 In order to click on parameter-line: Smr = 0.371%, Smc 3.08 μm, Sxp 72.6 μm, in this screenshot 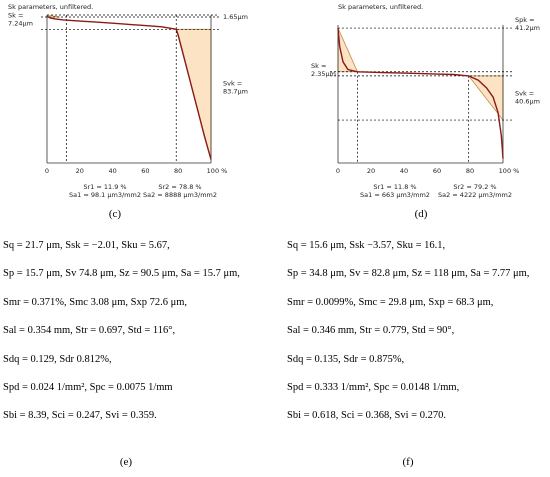, I will do `click(95, 302)`.